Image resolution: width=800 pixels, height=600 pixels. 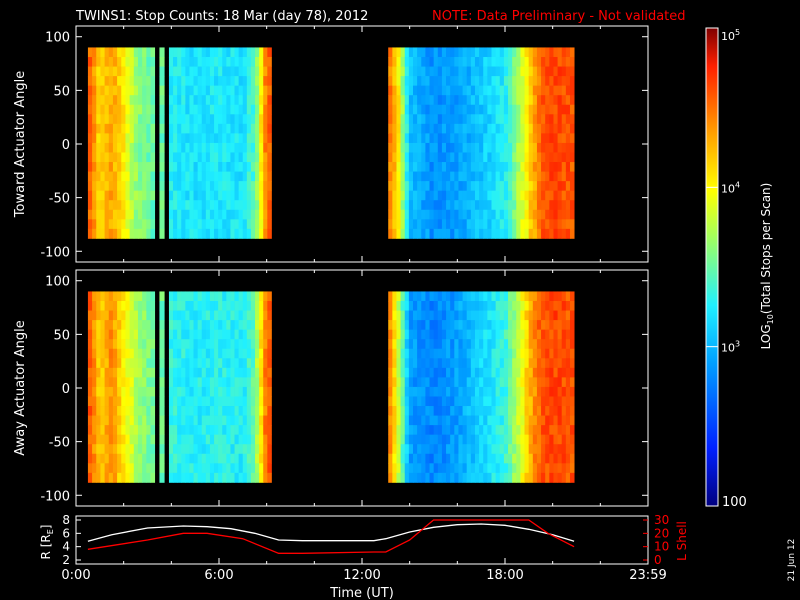 I want to click on y-tick-label: 100, so click(x=57, y=38).